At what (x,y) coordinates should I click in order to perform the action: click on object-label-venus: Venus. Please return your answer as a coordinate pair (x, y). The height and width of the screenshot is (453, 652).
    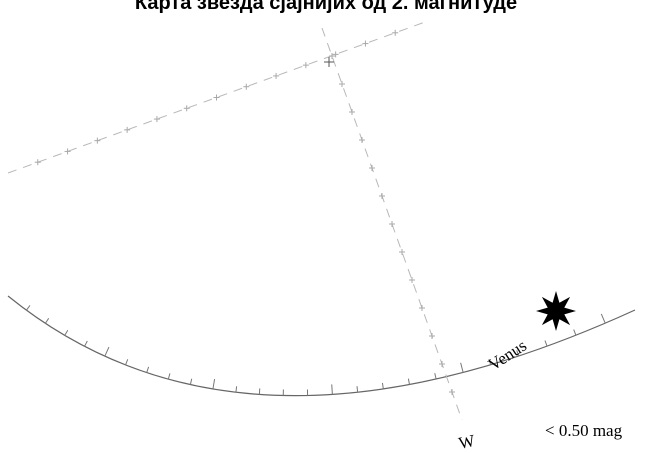
    Looking at the image, I should click on (507, 355).